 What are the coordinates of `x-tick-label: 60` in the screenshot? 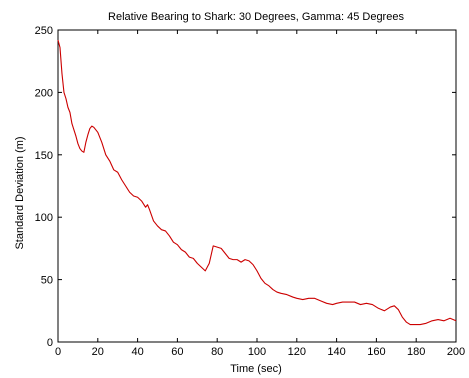 It's located at (177, 352).